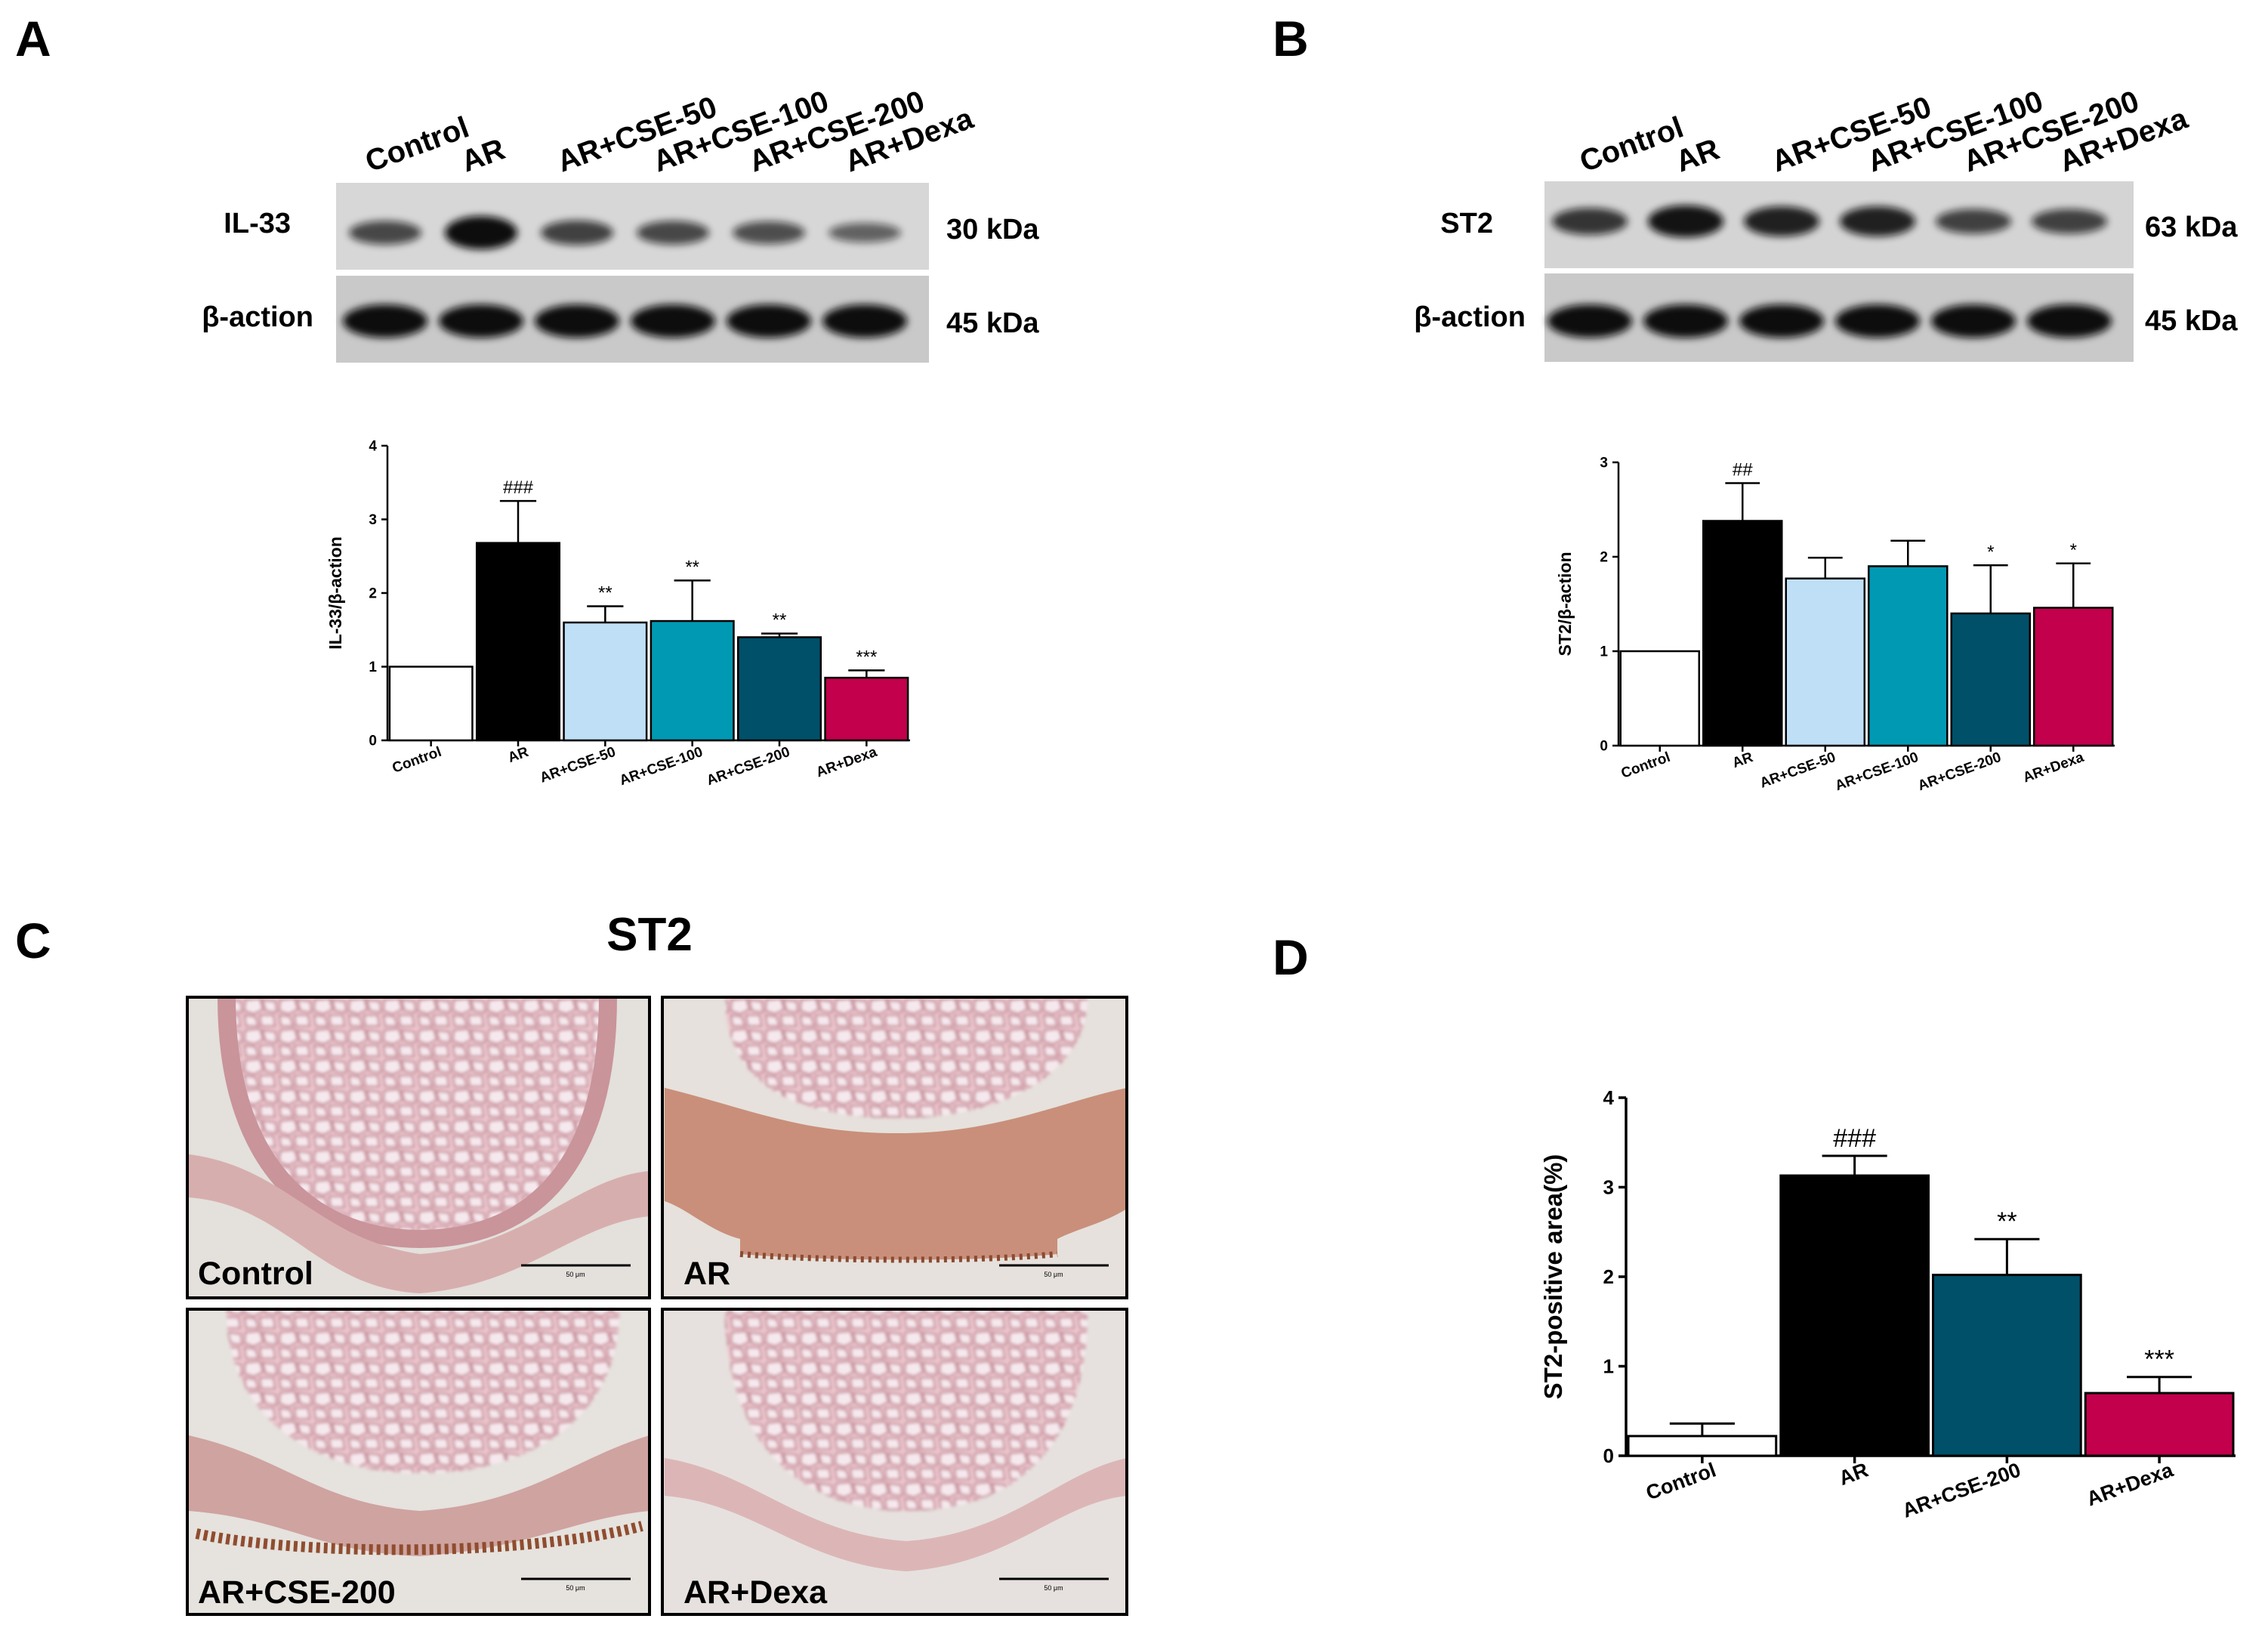 The width and height of the screenshot is (2268, 1628). Describe the element at coordinates (1960, 771) in the screenshot. I see `b-x-tick-label-ar-cse-200: AR+CSE-200` at that location.